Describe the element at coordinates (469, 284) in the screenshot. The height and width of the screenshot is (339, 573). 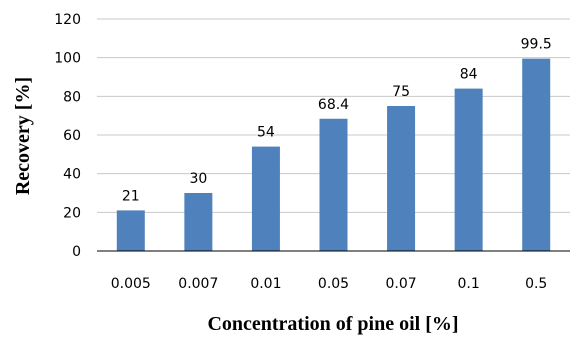
I see `x-tick-label-0.1: 0.1` at that location.